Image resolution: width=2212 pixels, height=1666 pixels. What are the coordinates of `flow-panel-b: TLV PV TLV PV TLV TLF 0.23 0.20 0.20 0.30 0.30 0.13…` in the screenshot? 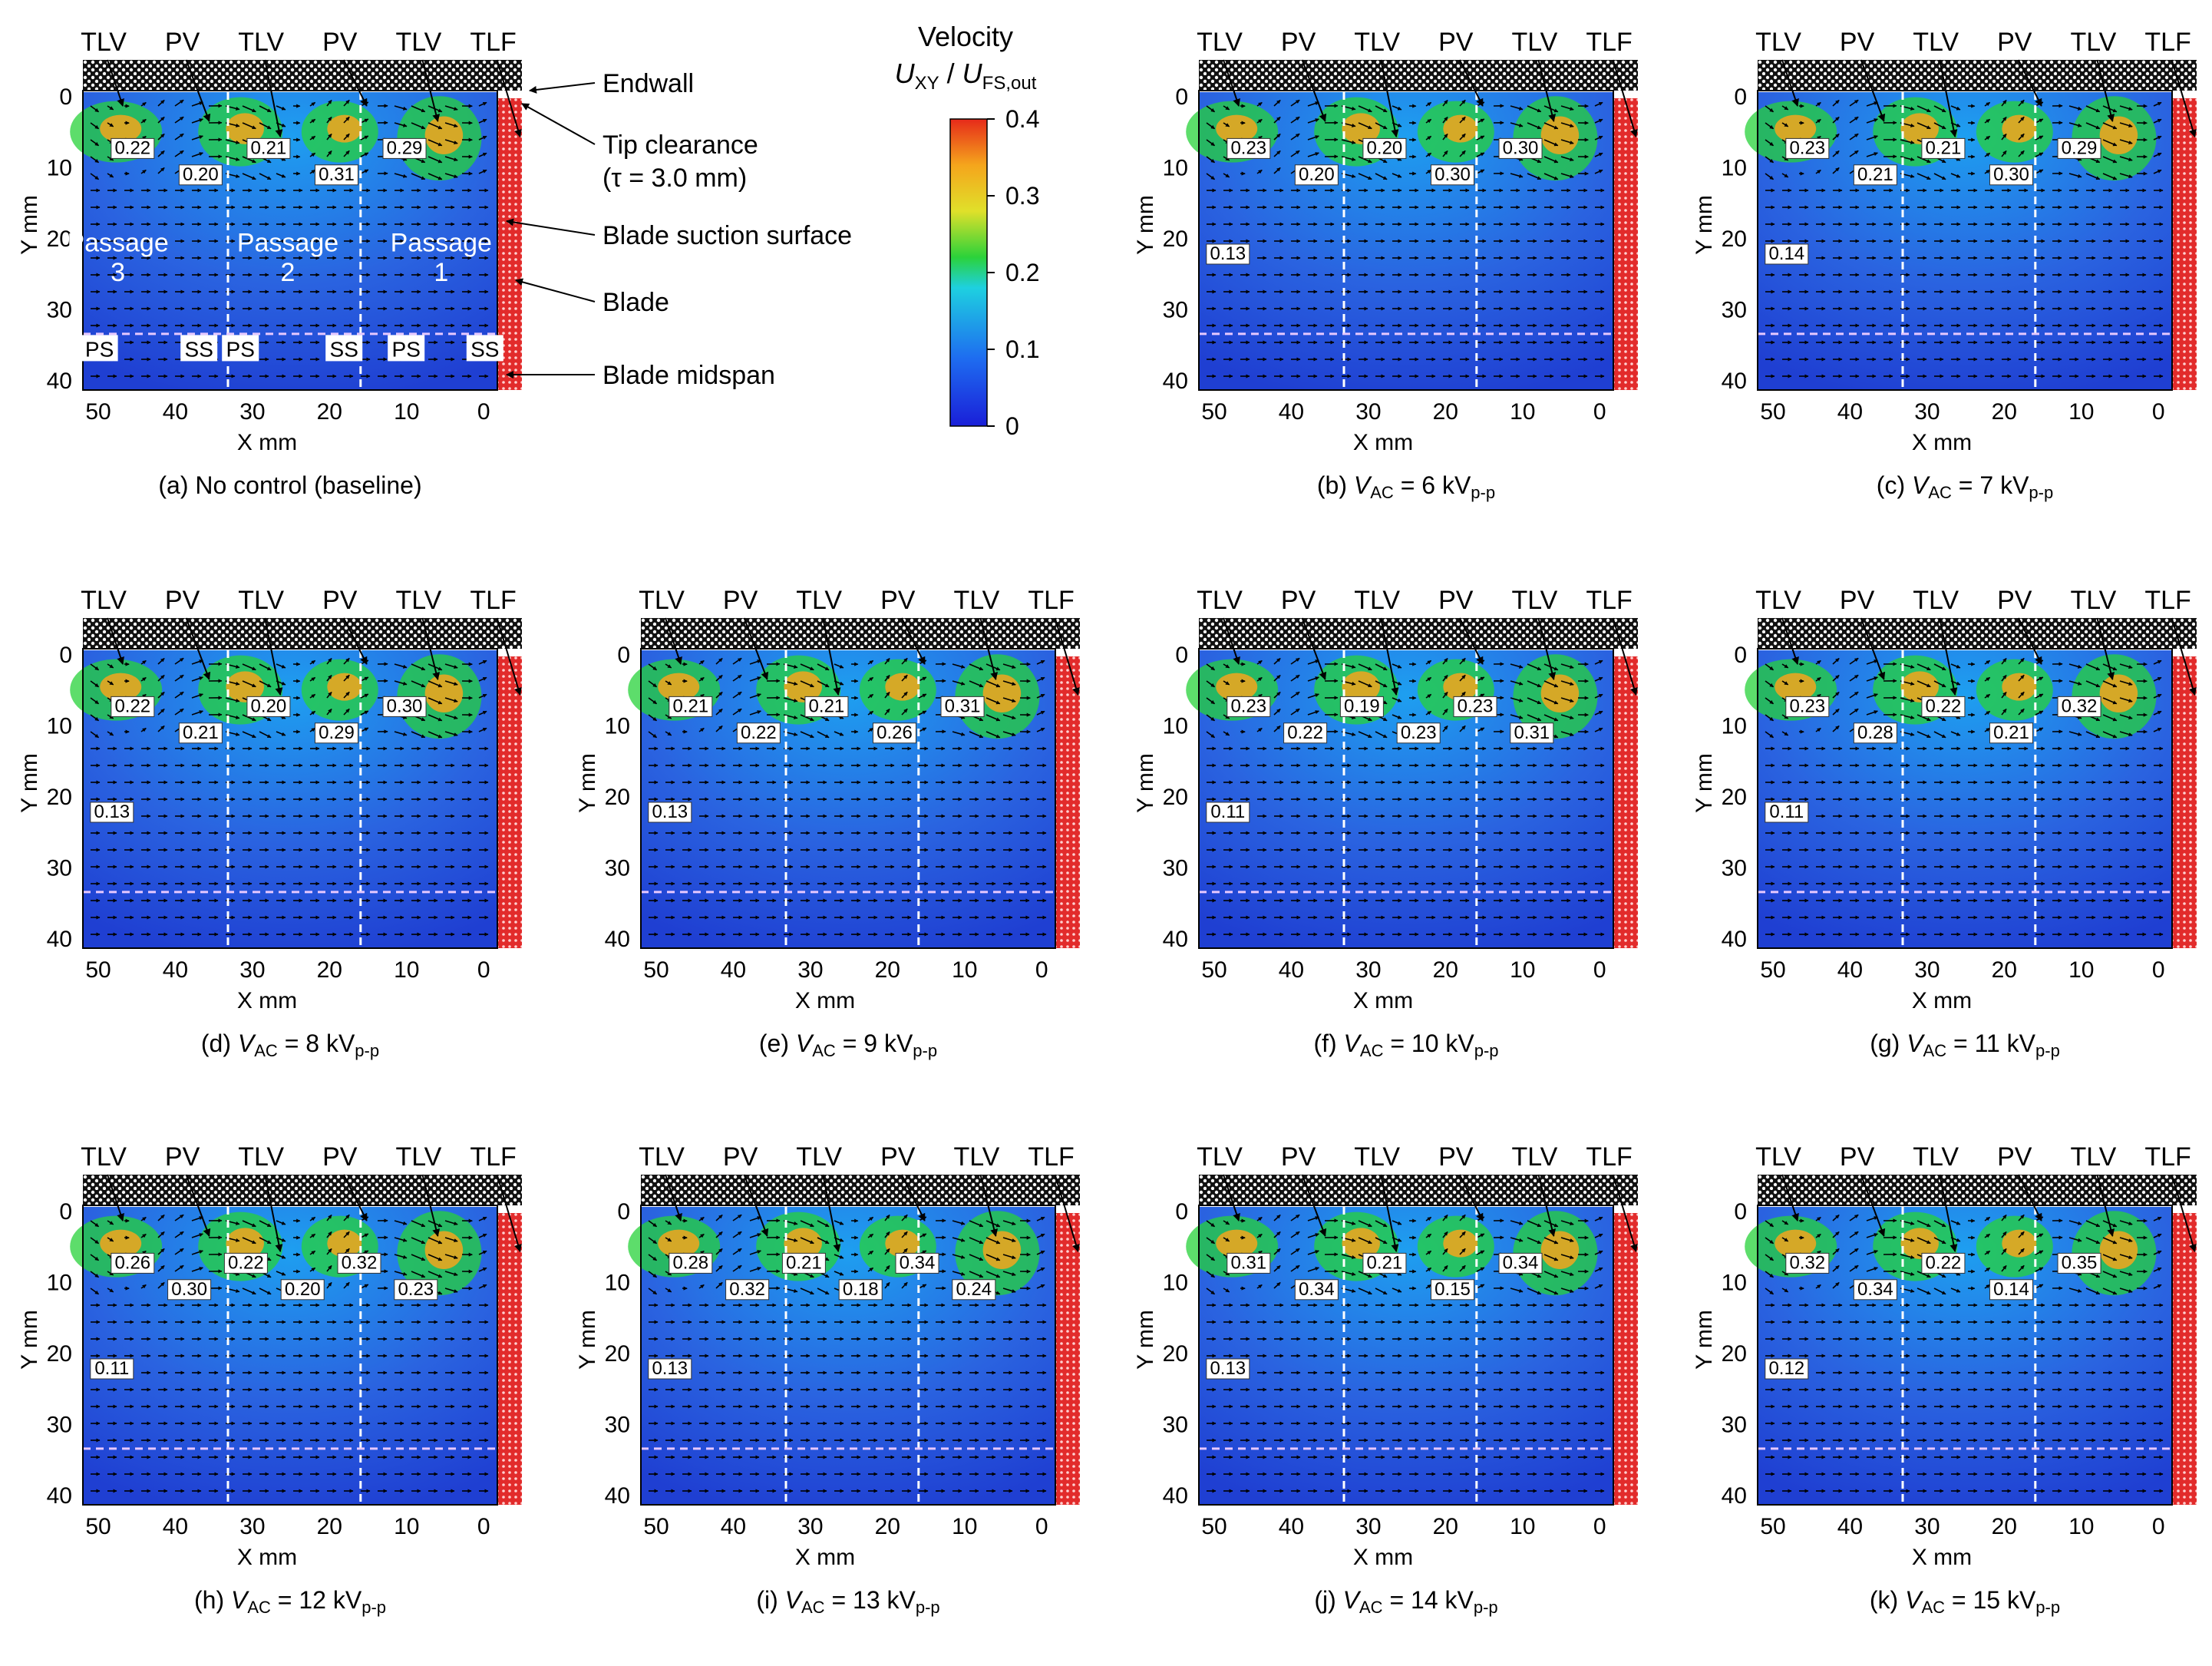 It's located at (1385, 265).